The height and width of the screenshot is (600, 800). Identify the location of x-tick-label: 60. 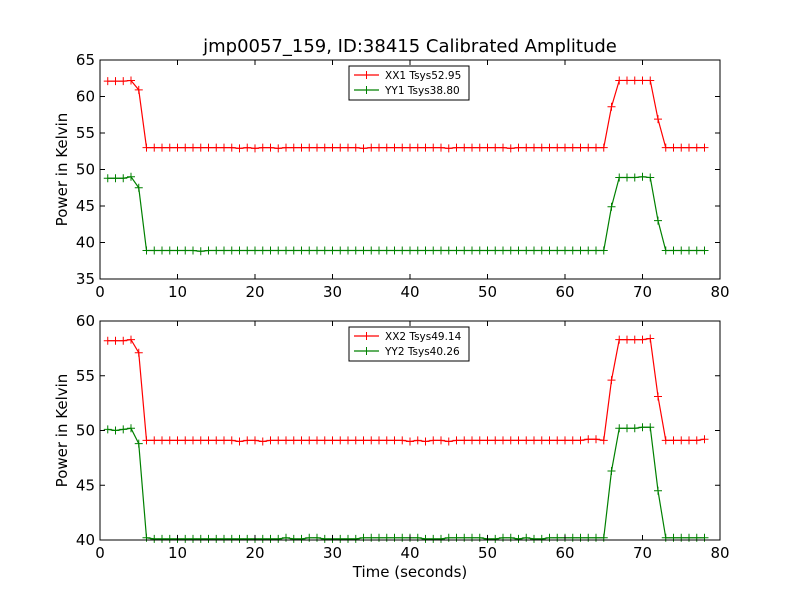
(564, 553).